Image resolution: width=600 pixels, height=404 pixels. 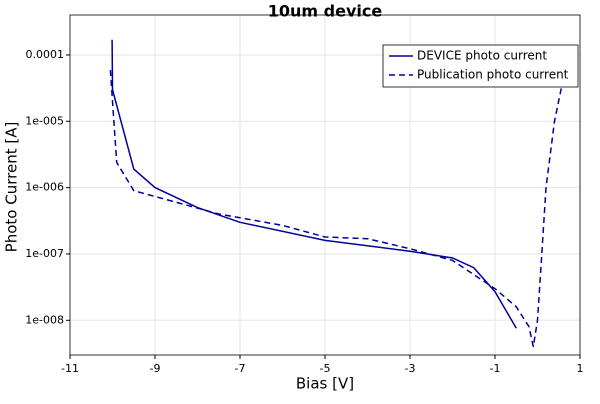 I want to click on chart-title: 10um device, so click(x=325, y=11).